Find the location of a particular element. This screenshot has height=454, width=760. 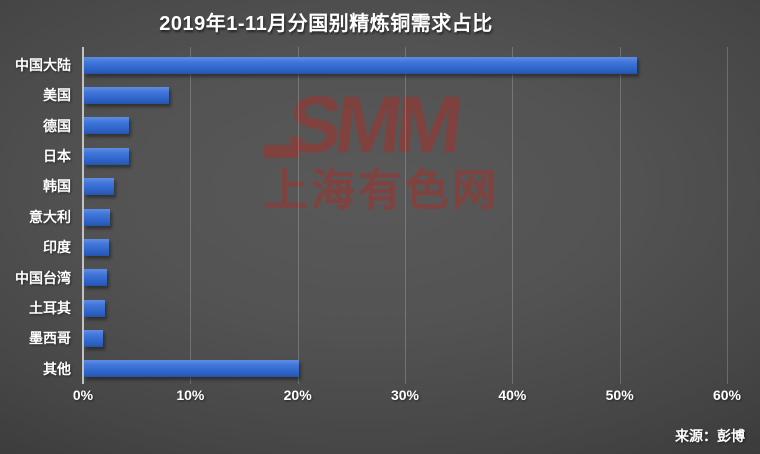

source-label: 来源：彭博 is located at coordinates (710, 436).